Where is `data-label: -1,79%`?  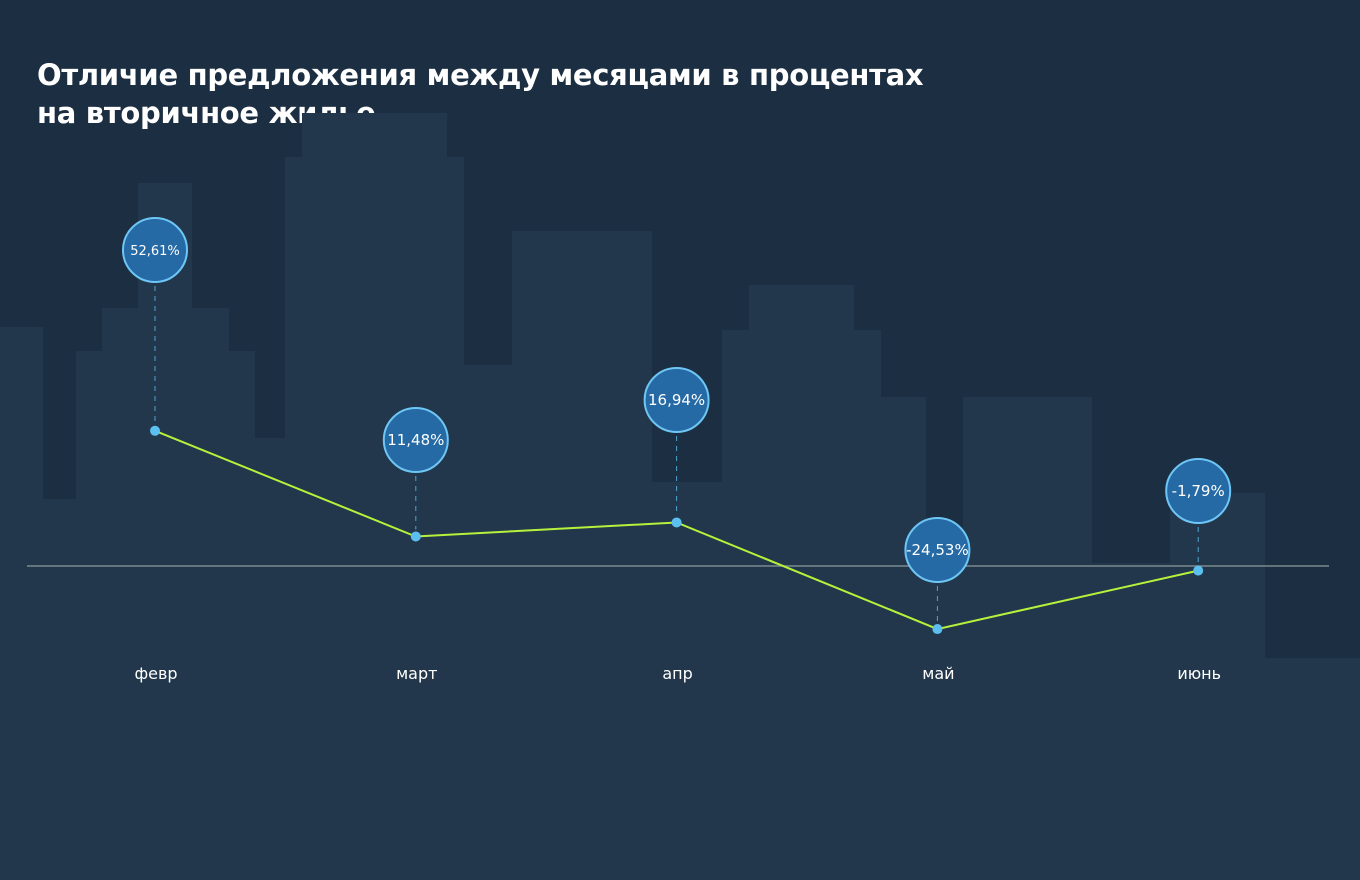
data-label: -1,79% is located at coordinates (1198, 491).